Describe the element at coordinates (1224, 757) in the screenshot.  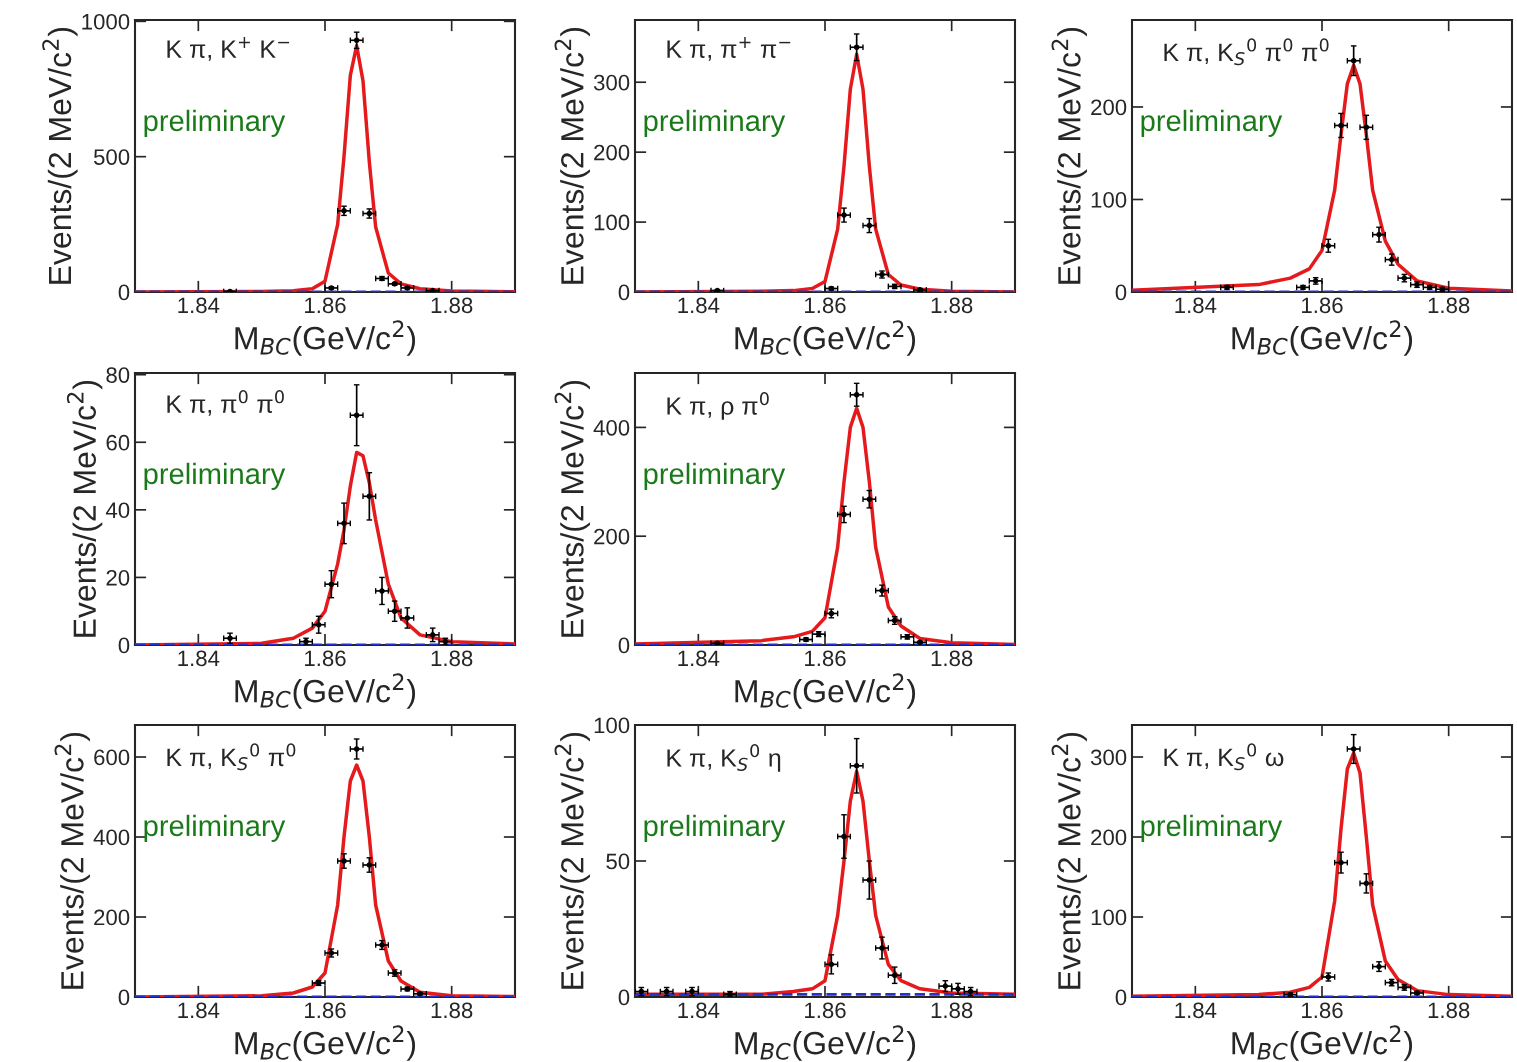
I see `text: K π, K$_{S}$$^{0}$ ω` at that location.